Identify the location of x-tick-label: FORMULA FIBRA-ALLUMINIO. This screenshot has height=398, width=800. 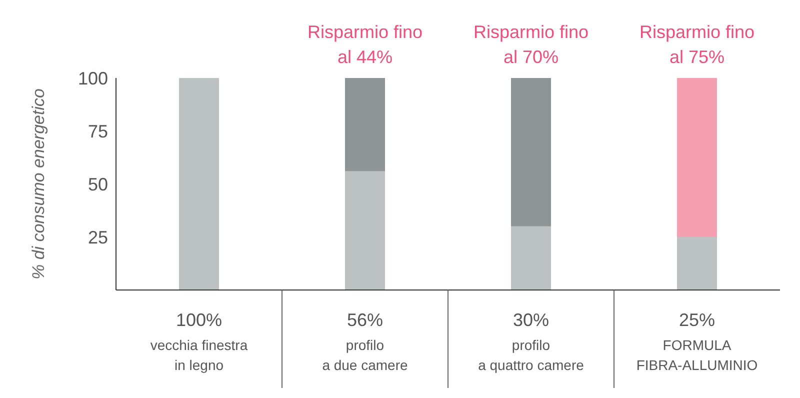
(697, 355).